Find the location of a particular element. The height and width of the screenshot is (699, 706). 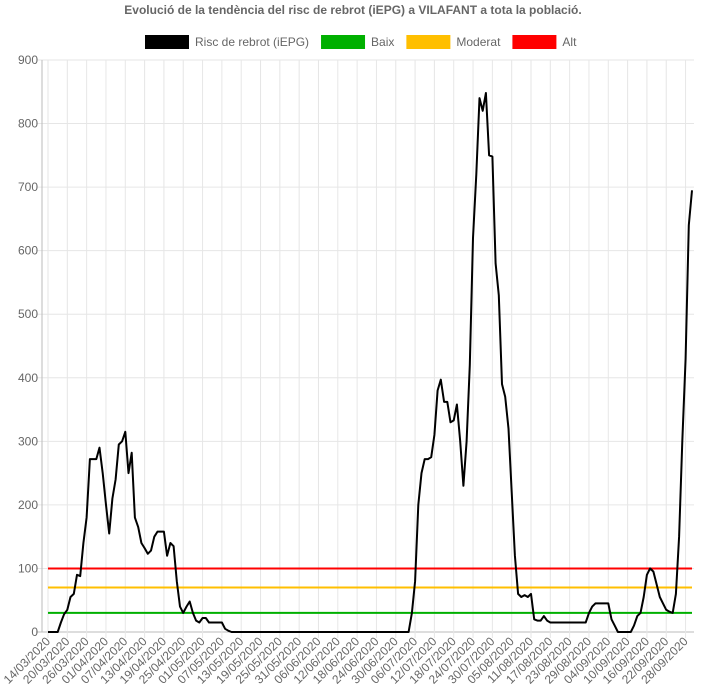

y-tick-label: 0 is located at coordinates (34, 632).